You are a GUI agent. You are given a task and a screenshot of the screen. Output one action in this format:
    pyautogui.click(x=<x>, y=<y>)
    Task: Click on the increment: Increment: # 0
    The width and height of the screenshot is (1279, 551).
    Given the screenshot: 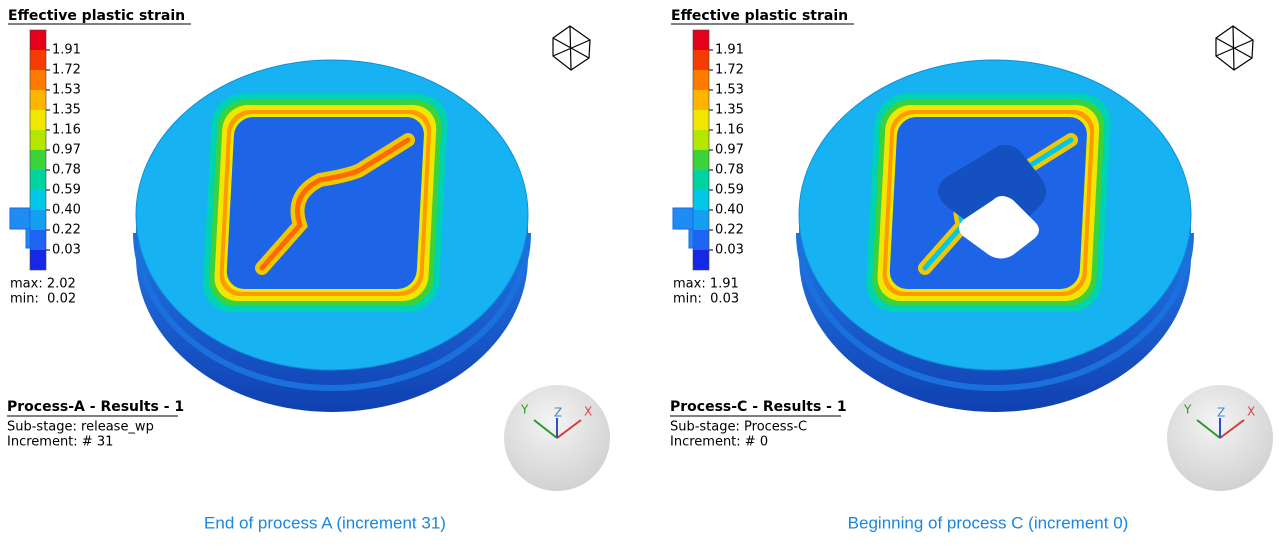 What is the action you would take?
    pyautogui.click(x=719, y=442)
    